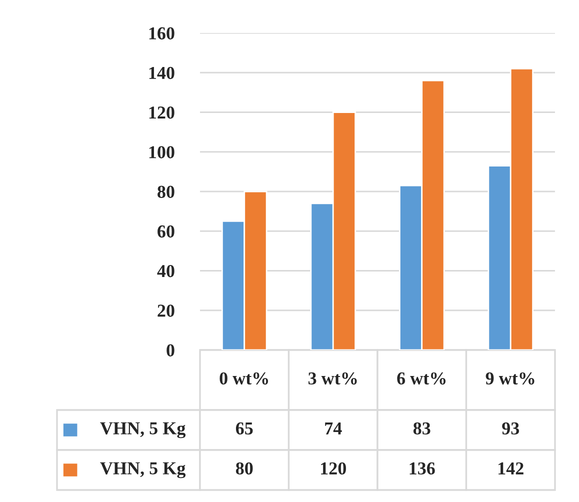  Describe the element at coordinates (161, 33) in the screenshot. I see `y-tick-label: 160` at that location.